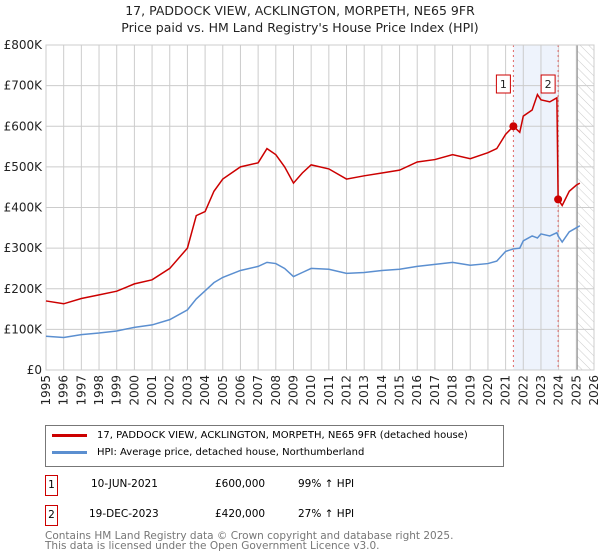 The height and width of the screenshot is (560, 600). I want to click on y-tick-label: £0, so click(34, 370).